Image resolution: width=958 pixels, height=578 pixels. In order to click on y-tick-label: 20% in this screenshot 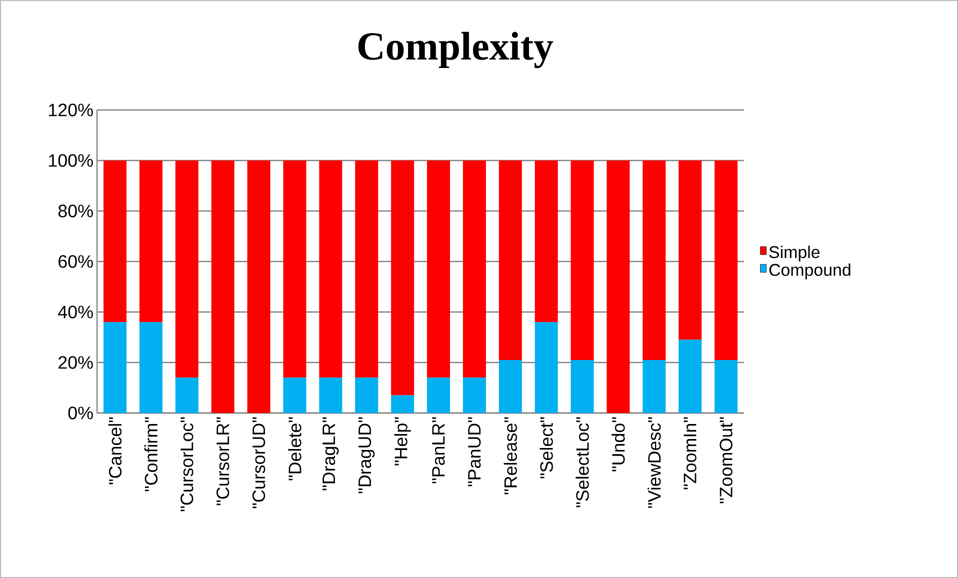, I will do `click(75, 362)`.